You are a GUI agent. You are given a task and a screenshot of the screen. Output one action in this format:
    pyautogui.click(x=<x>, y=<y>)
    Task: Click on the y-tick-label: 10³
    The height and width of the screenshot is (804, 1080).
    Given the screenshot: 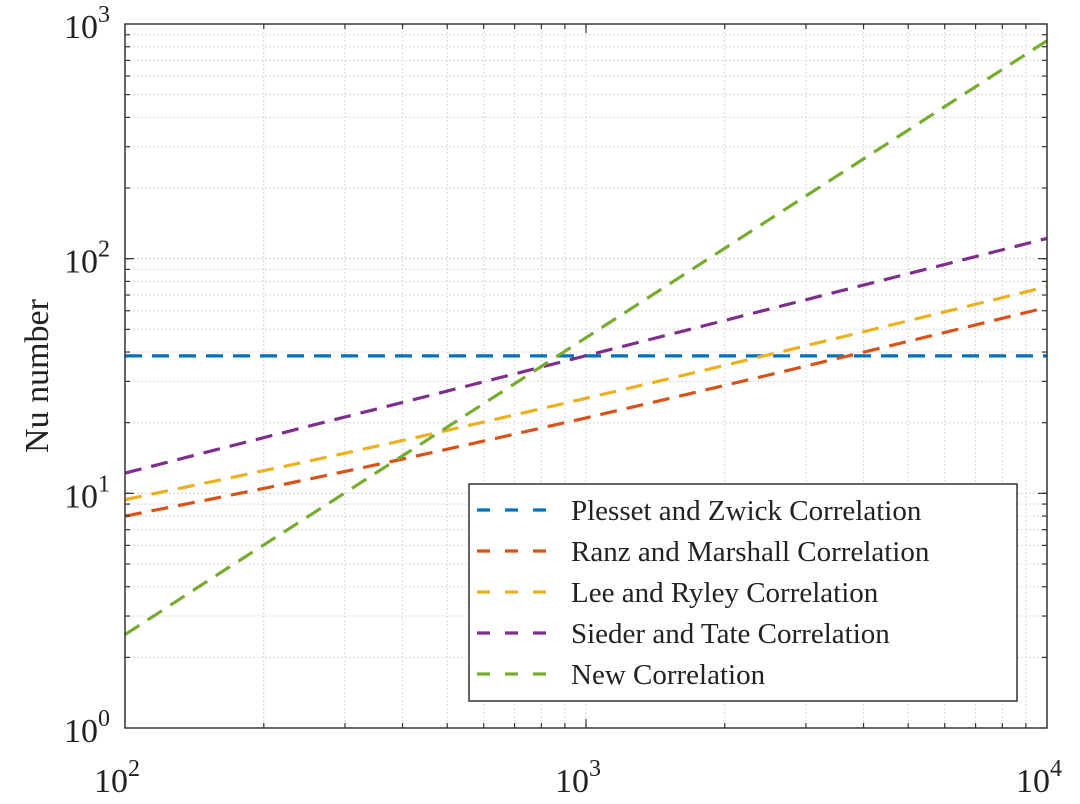 What is the action you would take?
    pyautogui.click(x=87, y=24)
    